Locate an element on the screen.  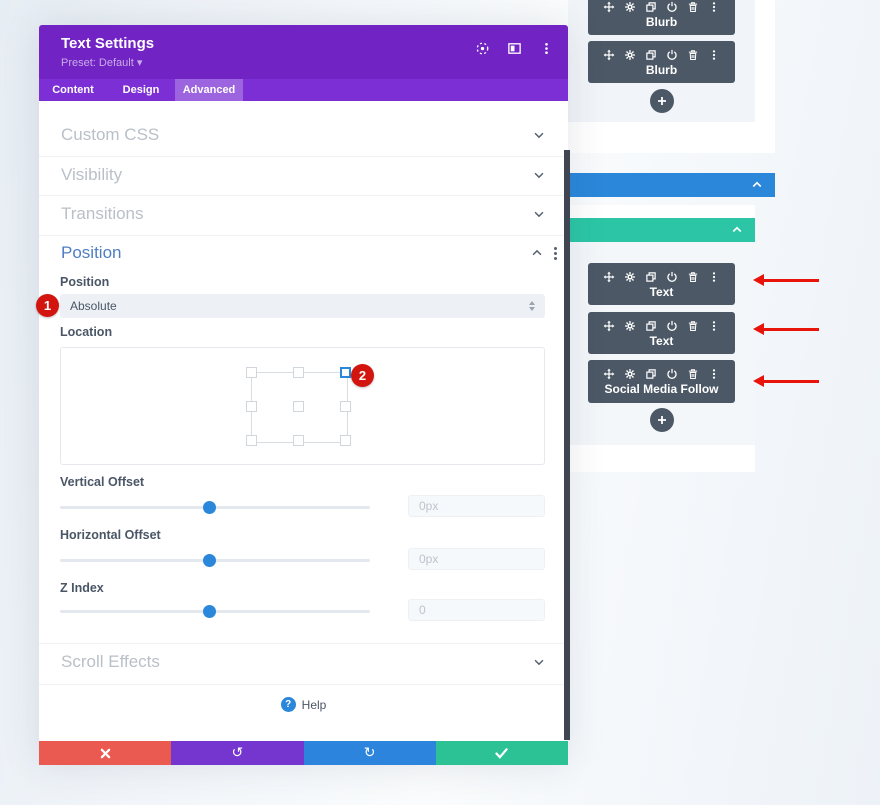
section-header-bar is located at coordinates (670, 185).